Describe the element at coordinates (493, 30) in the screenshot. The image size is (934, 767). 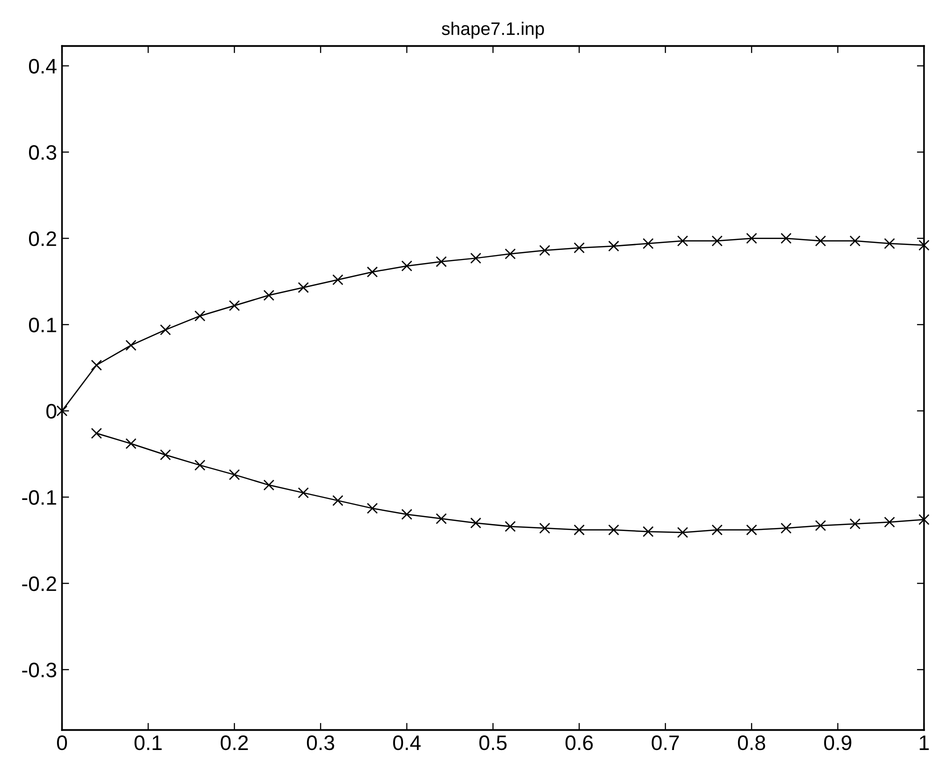
I see `chart-title: shape7.1.inp` at that location.